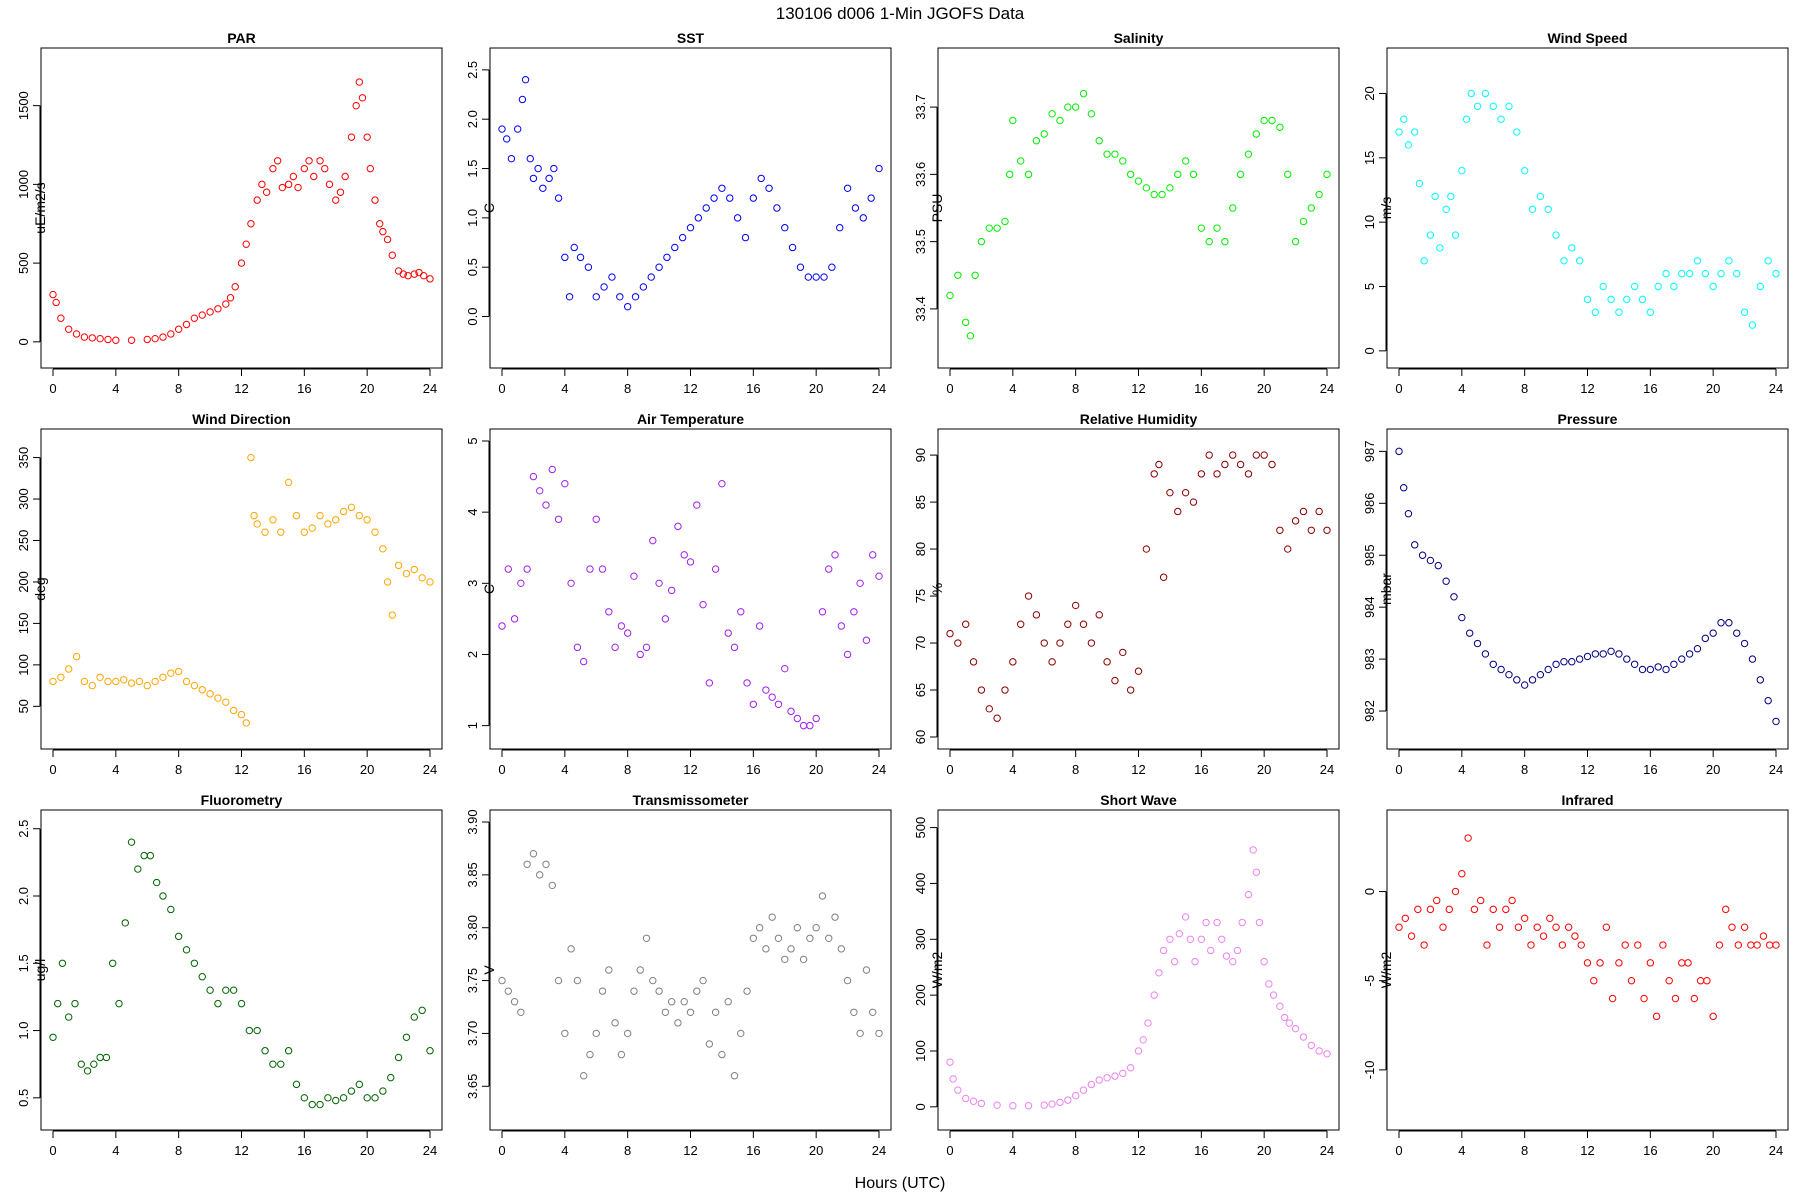 The image size is (1800, 1200). Describe the element at coordinates (23, 1031) in the screenshot. I see `y-tick-label: 1.0` at that location.